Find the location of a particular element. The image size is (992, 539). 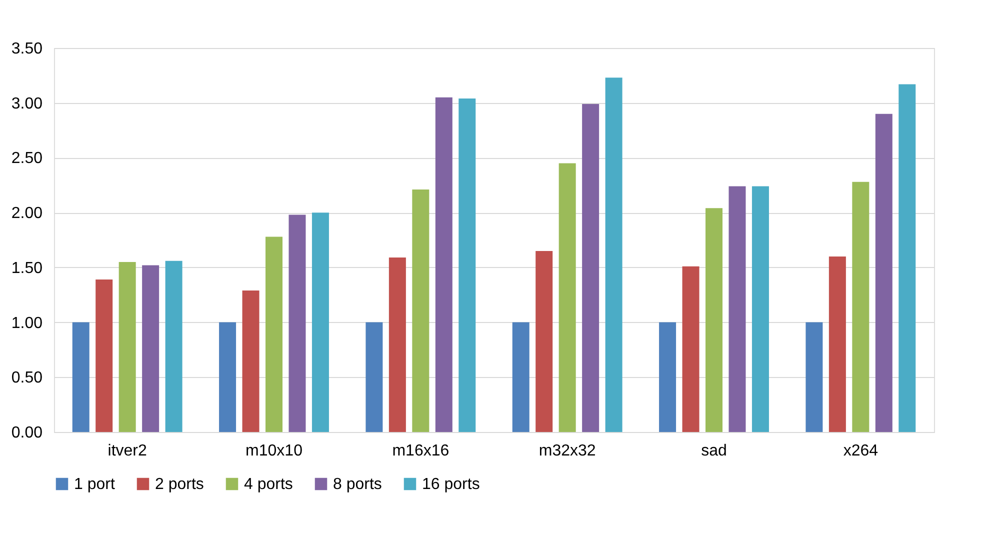

x-tick-label: itver2 is located at coordinates (127, 451).